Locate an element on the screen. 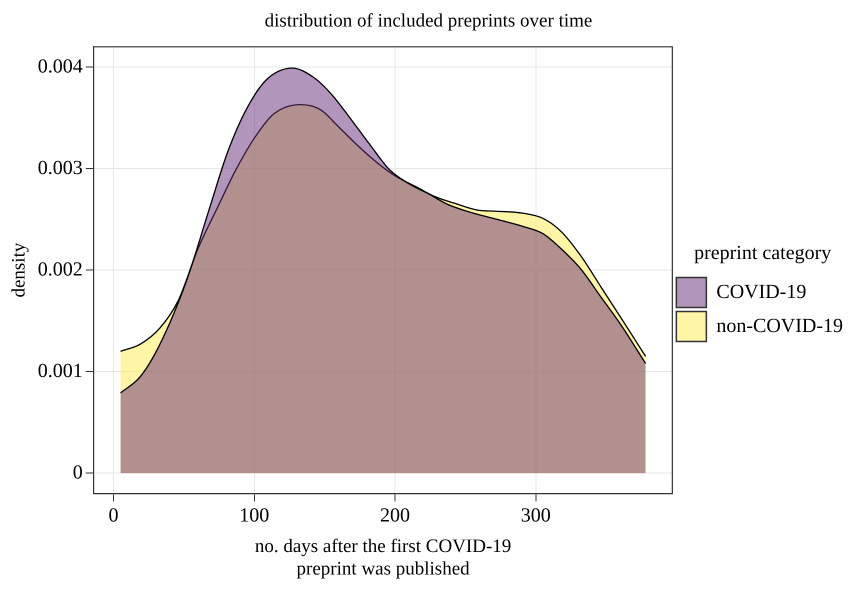 The image size is (857, 589). x-tick-label: 0 is located at coordinates (113, 515).